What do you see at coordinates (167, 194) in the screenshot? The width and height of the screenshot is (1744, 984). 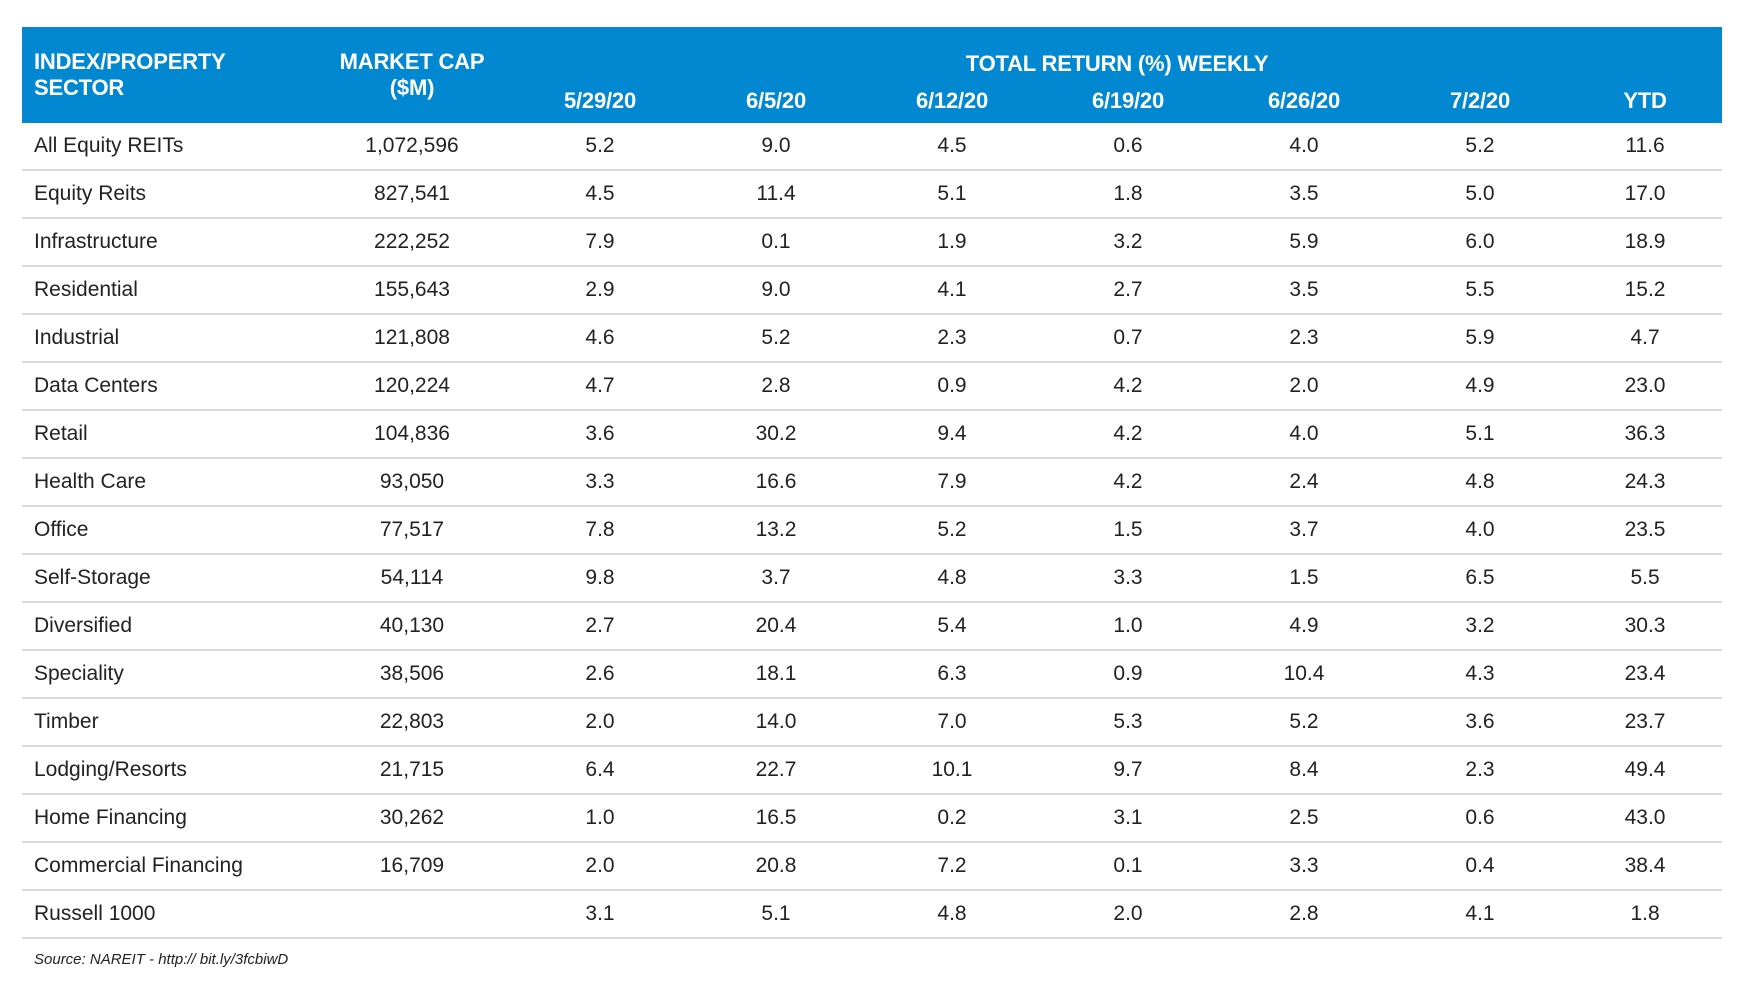 I see `sector-cell: Equity Reits` at bounding box center [167, 194].